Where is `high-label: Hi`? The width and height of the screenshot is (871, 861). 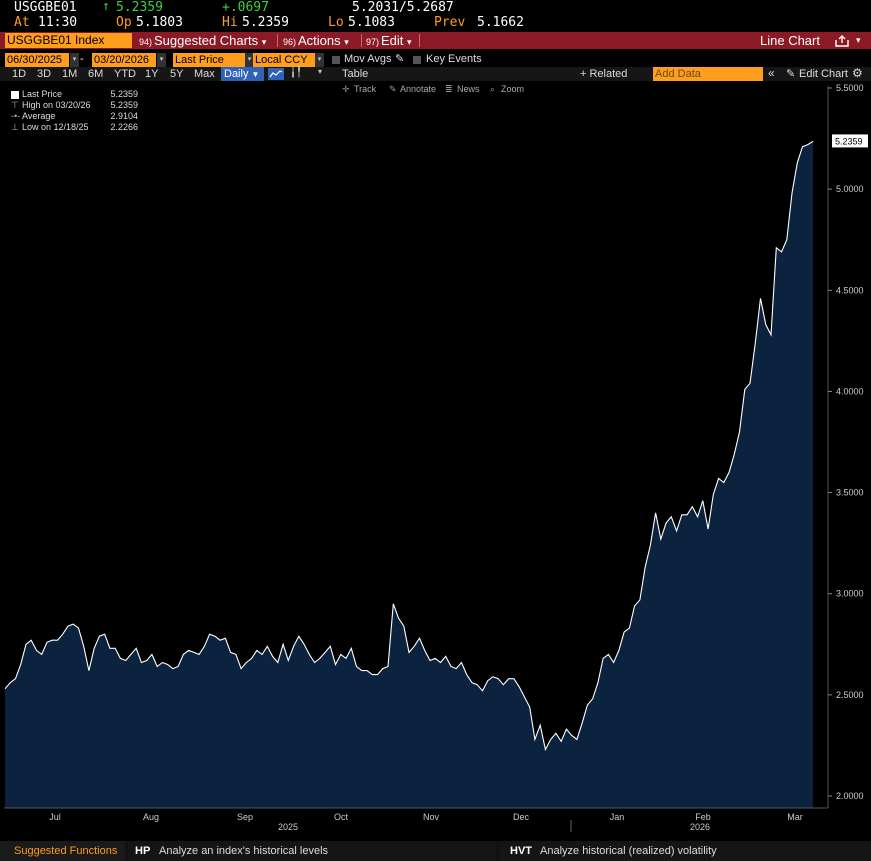
high-label: Hi is located at coordinates (230, 22).